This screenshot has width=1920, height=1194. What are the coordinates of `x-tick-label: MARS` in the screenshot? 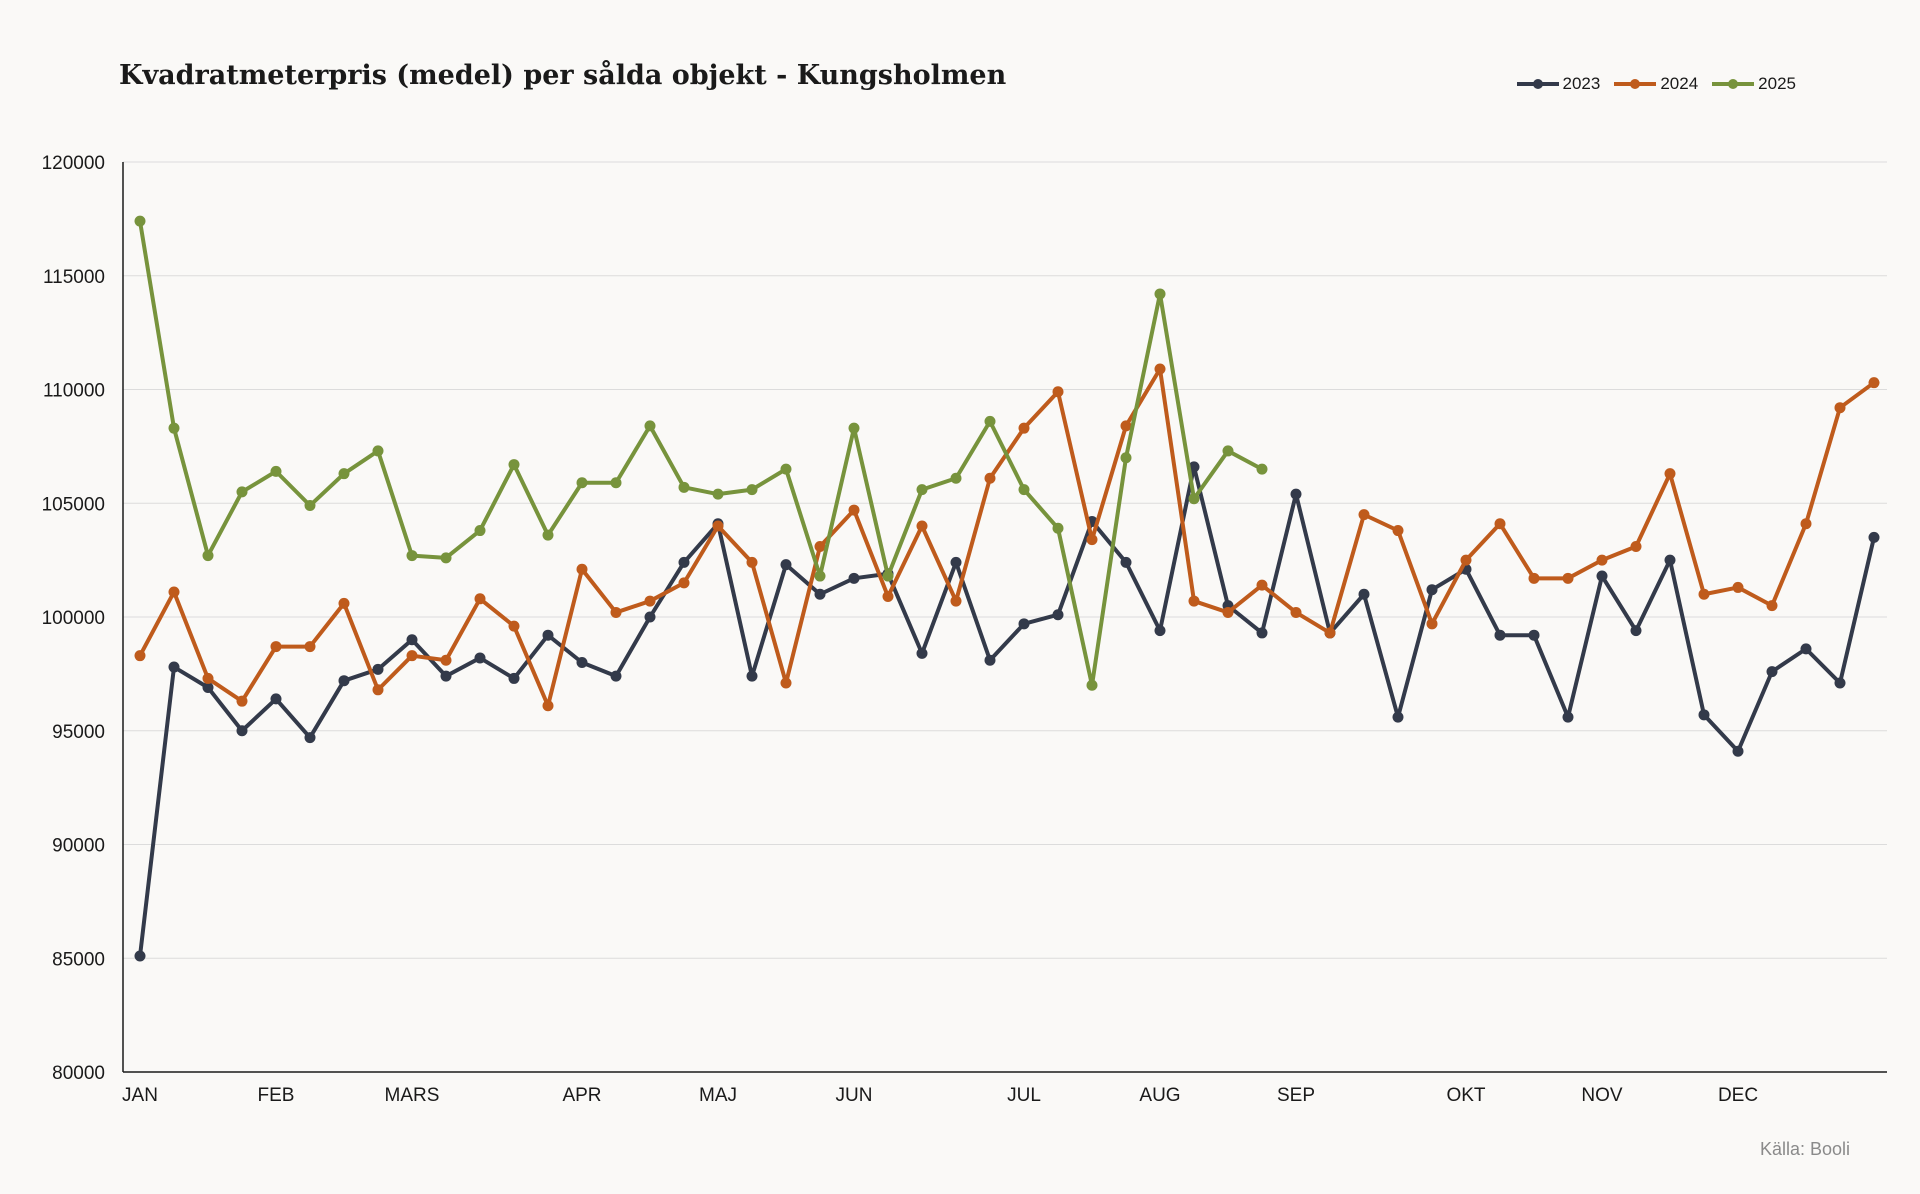 It's located at (412, 1095).